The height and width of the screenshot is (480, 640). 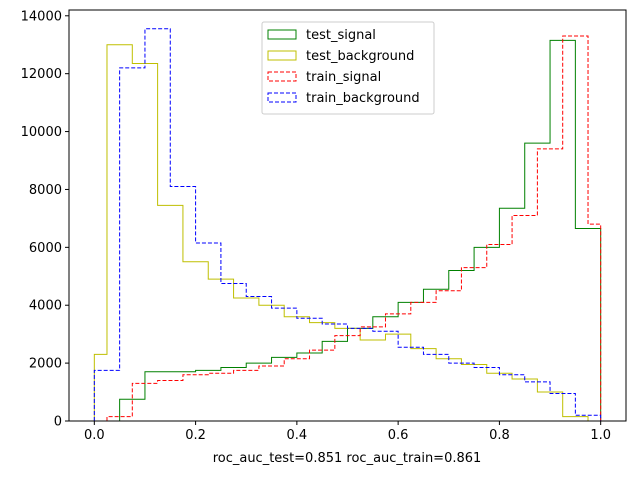 I want to click on legend-box, so click(x=348, y=68).